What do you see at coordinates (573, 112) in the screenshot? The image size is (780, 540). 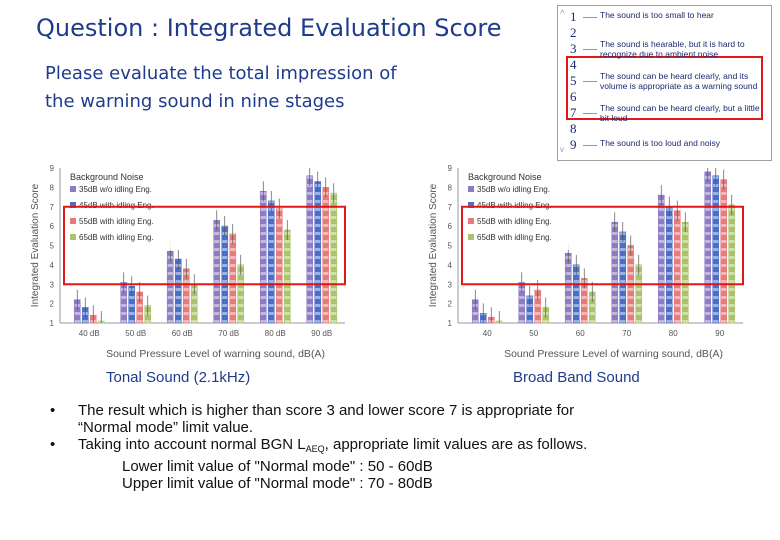 I see `scale-number-7: 7` at bounding box center [573, 112].